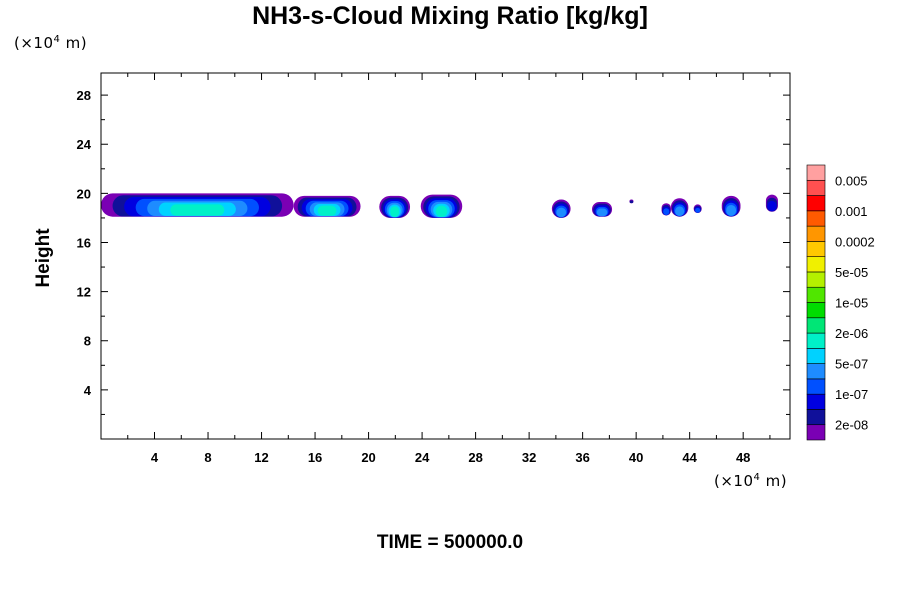  I want to click on x-tick-label: 4, so click(155, 457).